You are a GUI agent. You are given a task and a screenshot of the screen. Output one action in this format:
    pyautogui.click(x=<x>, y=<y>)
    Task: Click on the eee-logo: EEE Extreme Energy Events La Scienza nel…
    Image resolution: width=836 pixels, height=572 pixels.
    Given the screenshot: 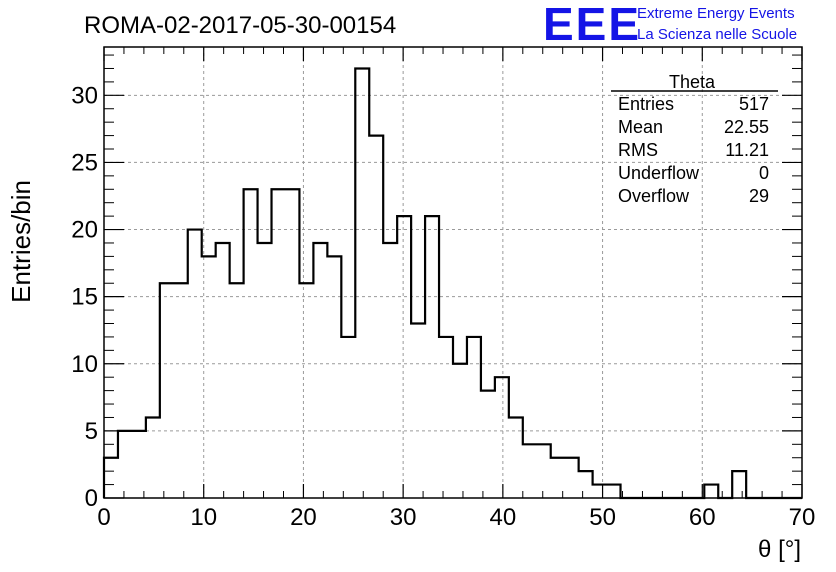 What is the action you would take?
    pyautogui.click(x=670, y=25)
    